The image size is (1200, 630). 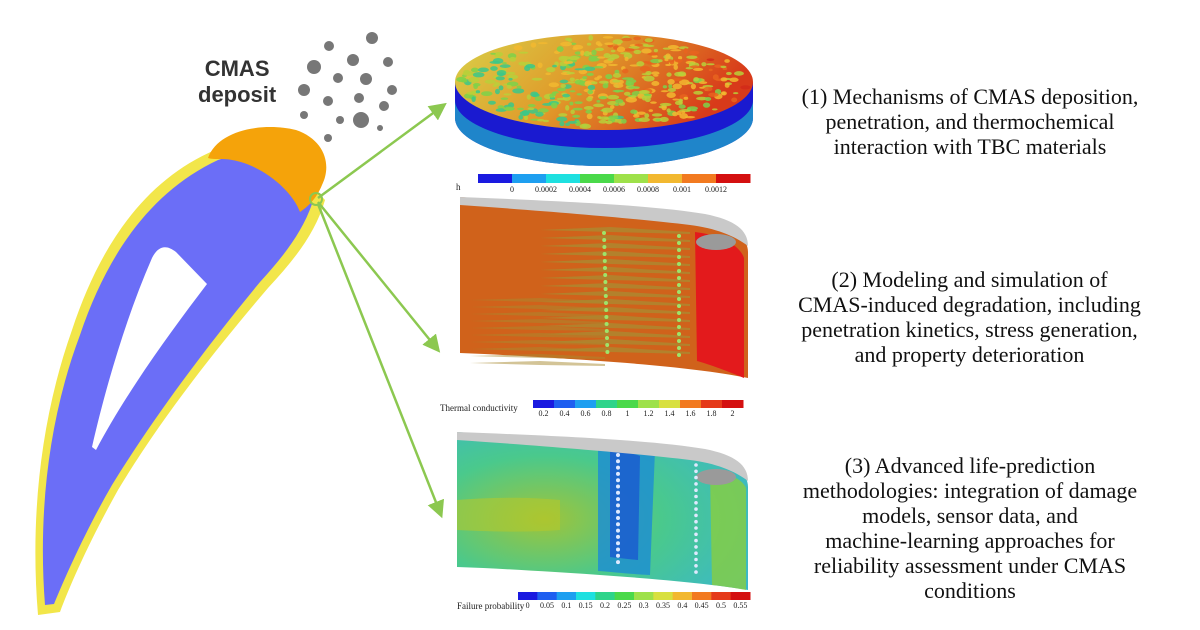 What do you see at coordinates (649, 413) in the screenshot?
I see `colorbar-tick-label: 1.2` at bounding box center [649, 413].